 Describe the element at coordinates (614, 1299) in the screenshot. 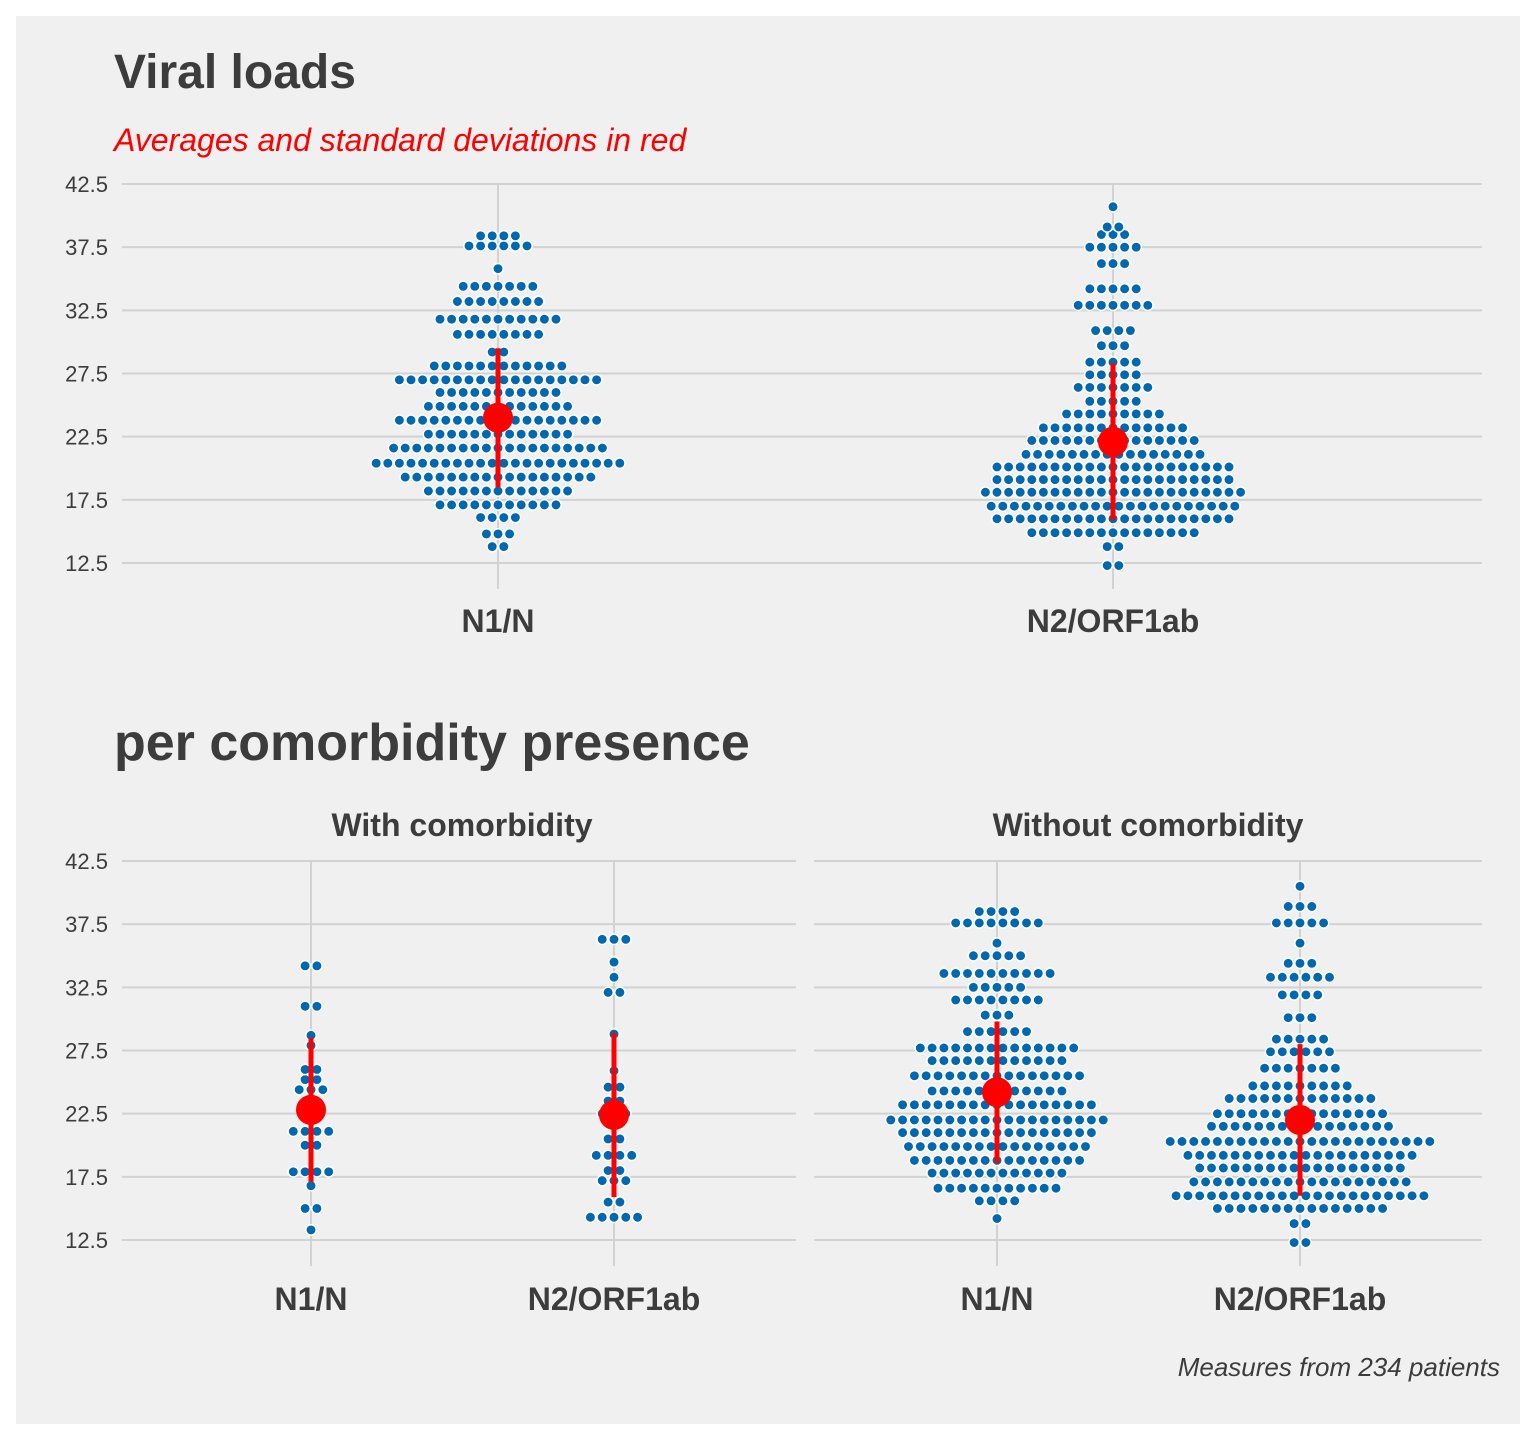

I see `x-tick-label: N2/ORF1ab` at that location.